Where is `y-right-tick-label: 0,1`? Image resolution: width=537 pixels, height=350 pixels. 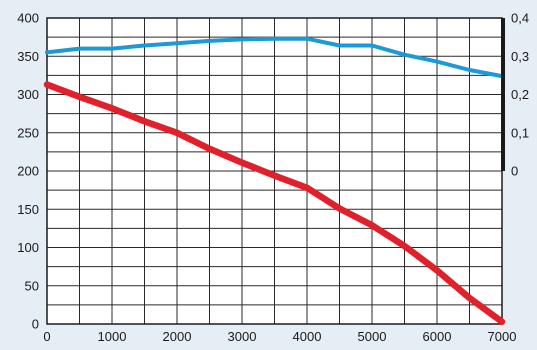
y-right-tick-label: 0,1 is located at coordinates (520, 132).